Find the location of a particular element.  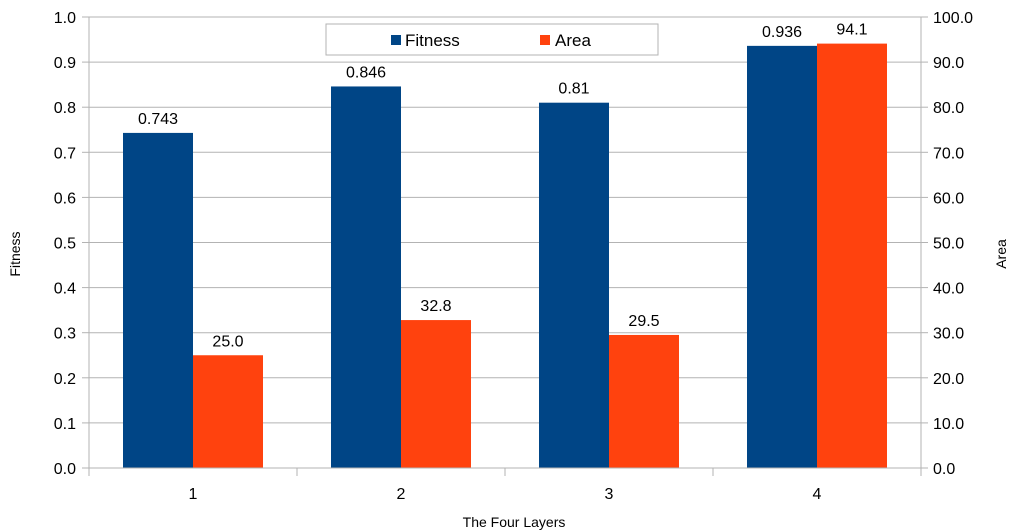

legend-swatch-fitness is located at coordinates (396, 40).